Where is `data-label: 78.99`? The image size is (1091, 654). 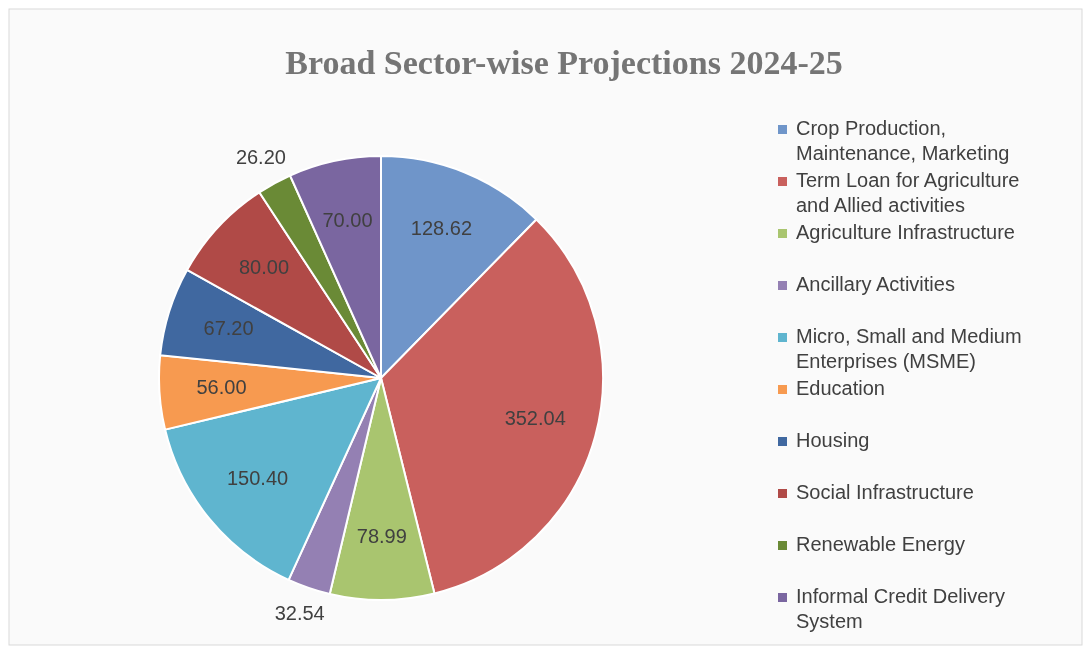 data-label: 78.99 is located at coordinates (381, 536).